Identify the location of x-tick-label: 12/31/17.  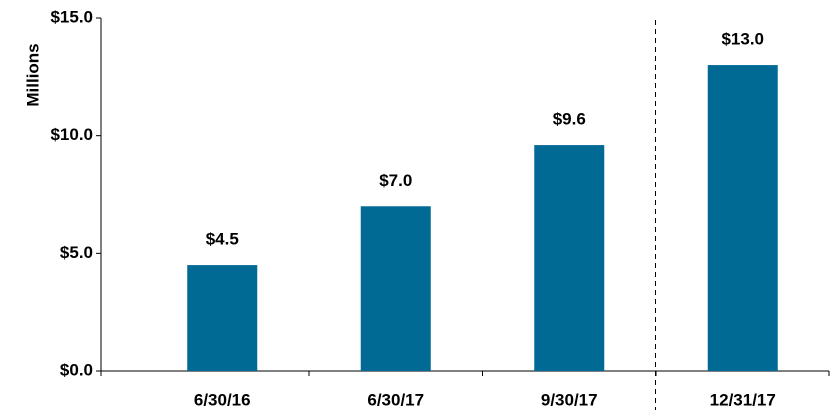
(743, 399).